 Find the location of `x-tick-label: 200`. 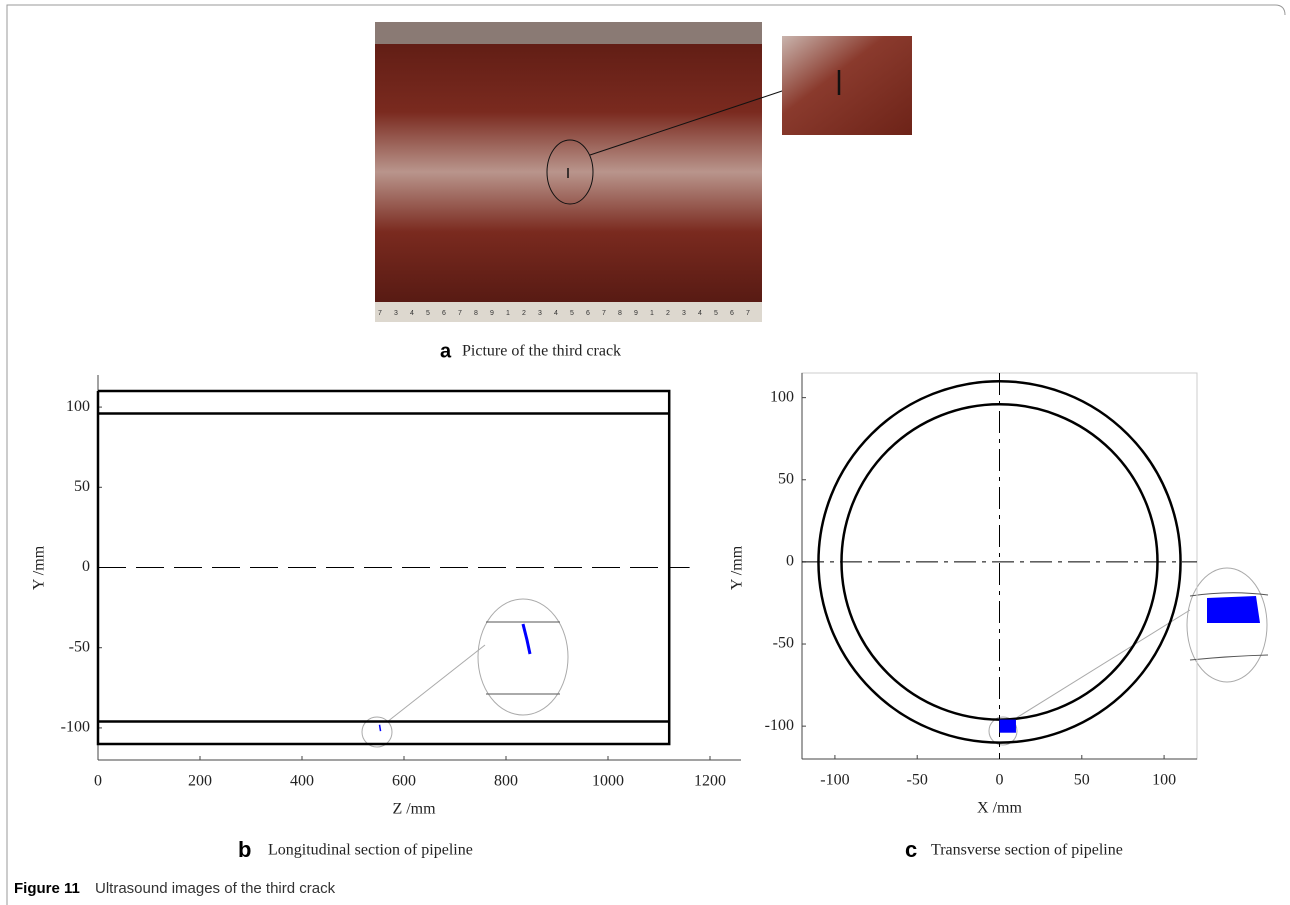

x-tick-label: 200 is located at coordinates (200, 781).